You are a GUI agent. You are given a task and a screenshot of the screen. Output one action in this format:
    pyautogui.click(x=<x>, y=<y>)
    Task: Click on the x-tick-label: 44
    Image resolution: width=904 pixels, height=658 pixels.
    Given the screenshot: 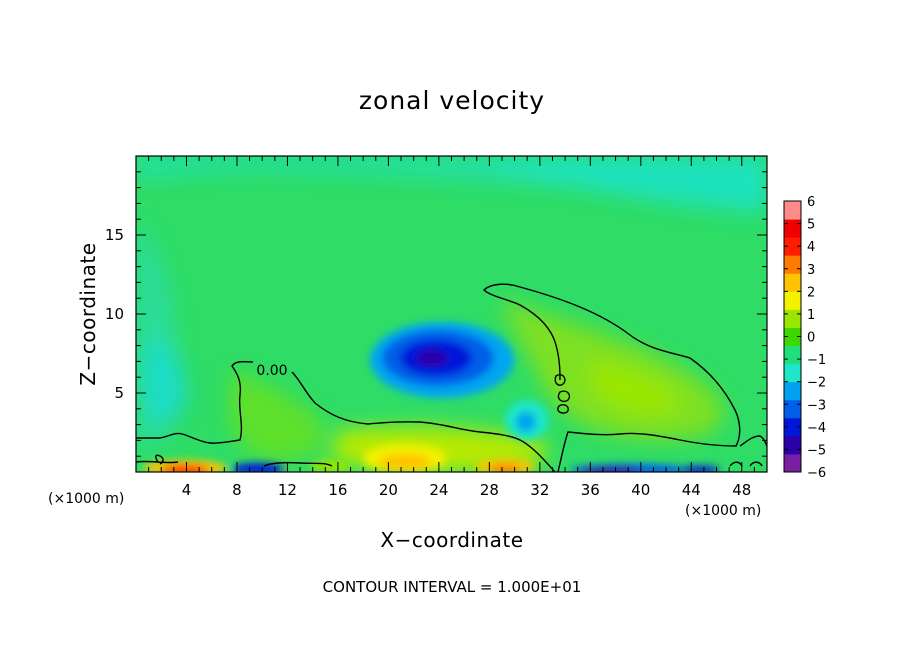 What is the action you would take?
    pyautogui.click(x=691, y=490)
    